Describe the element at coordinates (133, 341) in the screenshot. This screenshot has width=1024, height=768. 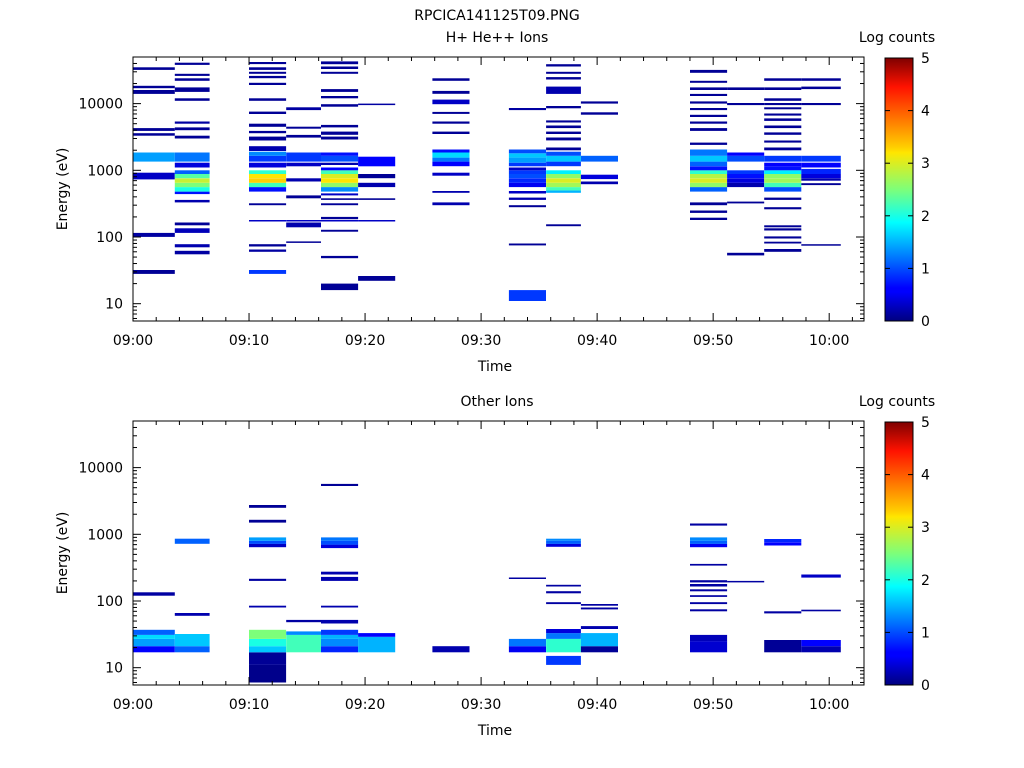
I see `x-tick-label: 09:00` at that location.